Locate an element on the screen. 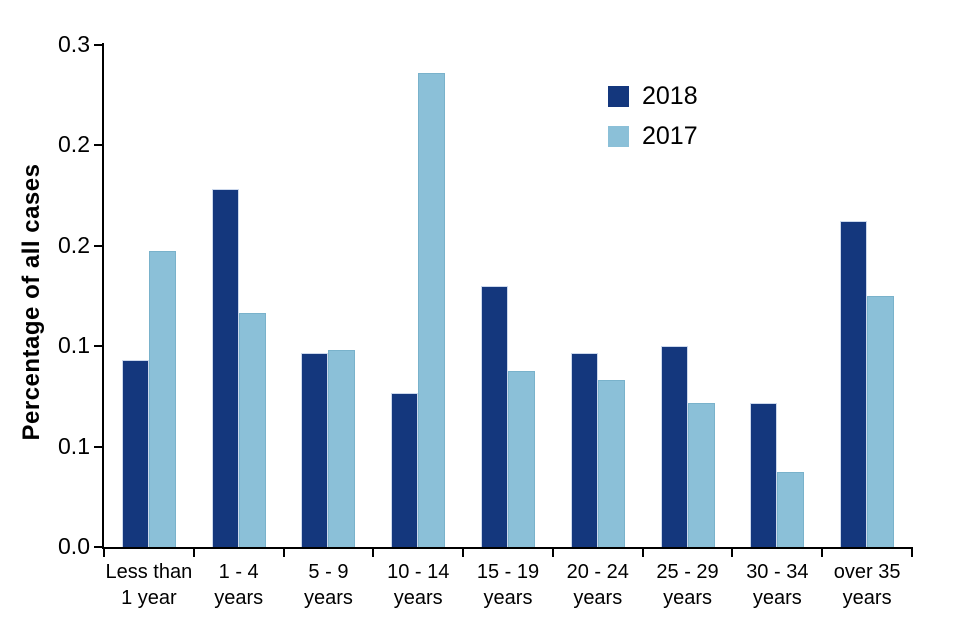 The image size is (960, 640). category-label-0: Less than 1 year is located at coordinates (149, 585).